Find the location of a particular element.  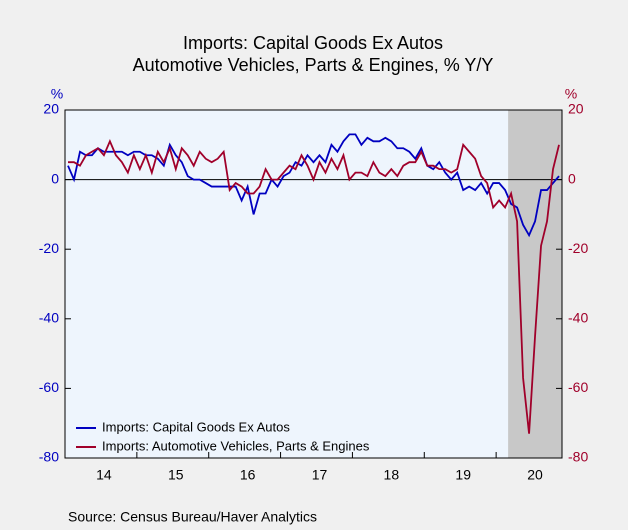

x-tick-label: 20 is located at coordinates (535, 475).